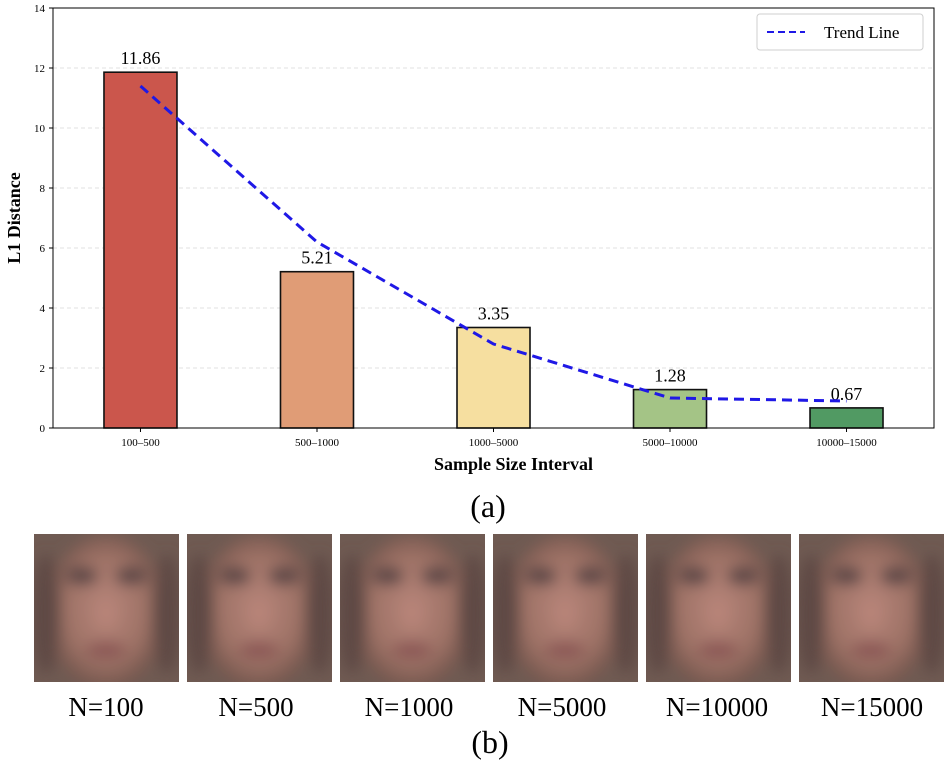 This screenshot has width=948, height=768. Describe the element at coordinates (317, 349) in the screenshot. I see `bar-500–1000` at that location.